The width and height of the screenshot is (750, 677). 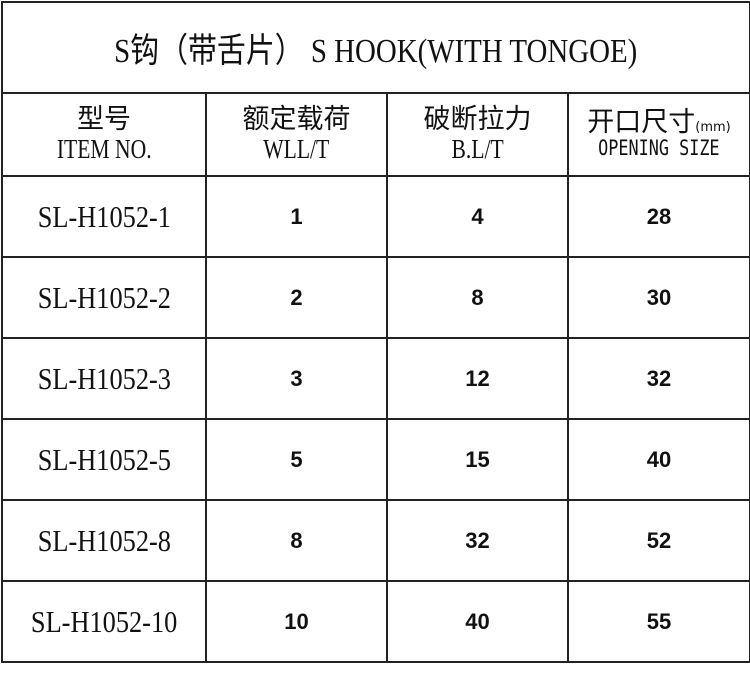 I want to click on table-row: SL-H1052-1 1 4 28, so click(x=375, y=216).